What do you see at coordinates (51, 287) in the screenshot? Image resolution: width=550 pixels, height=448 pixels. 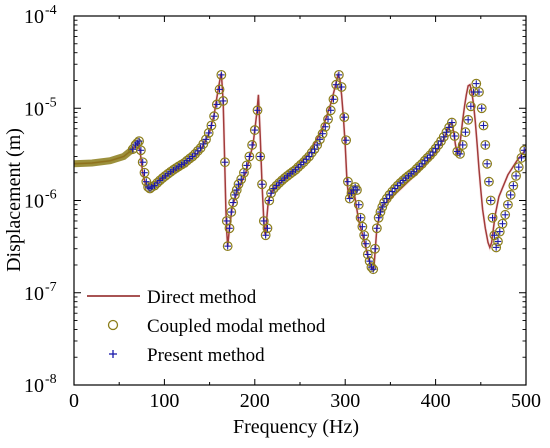 I see `y-tick-exponent: -7` at bounding box center [51, 287].